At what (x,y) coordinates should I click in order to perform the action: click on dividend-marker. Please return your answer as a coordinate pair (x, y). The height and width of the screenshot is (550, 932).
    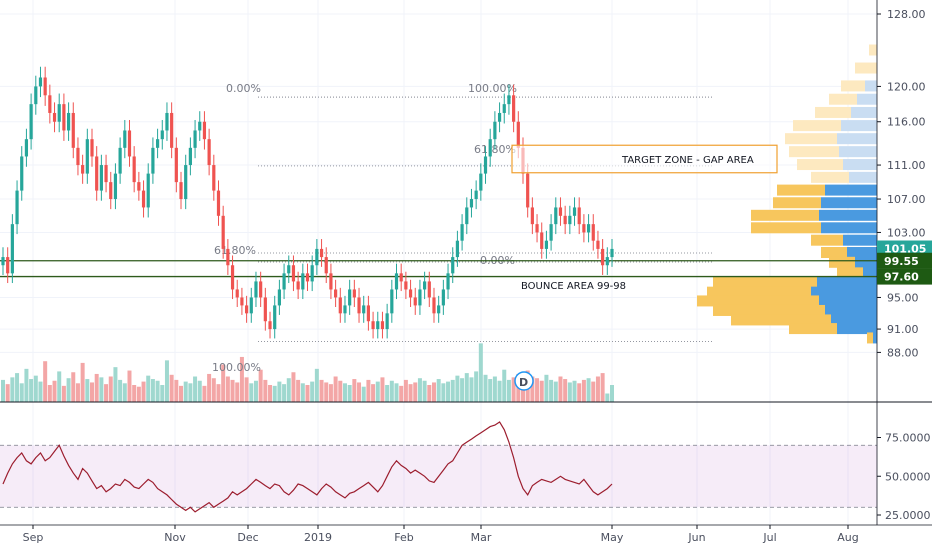
    Looking at the image, I should click on (524, 381).